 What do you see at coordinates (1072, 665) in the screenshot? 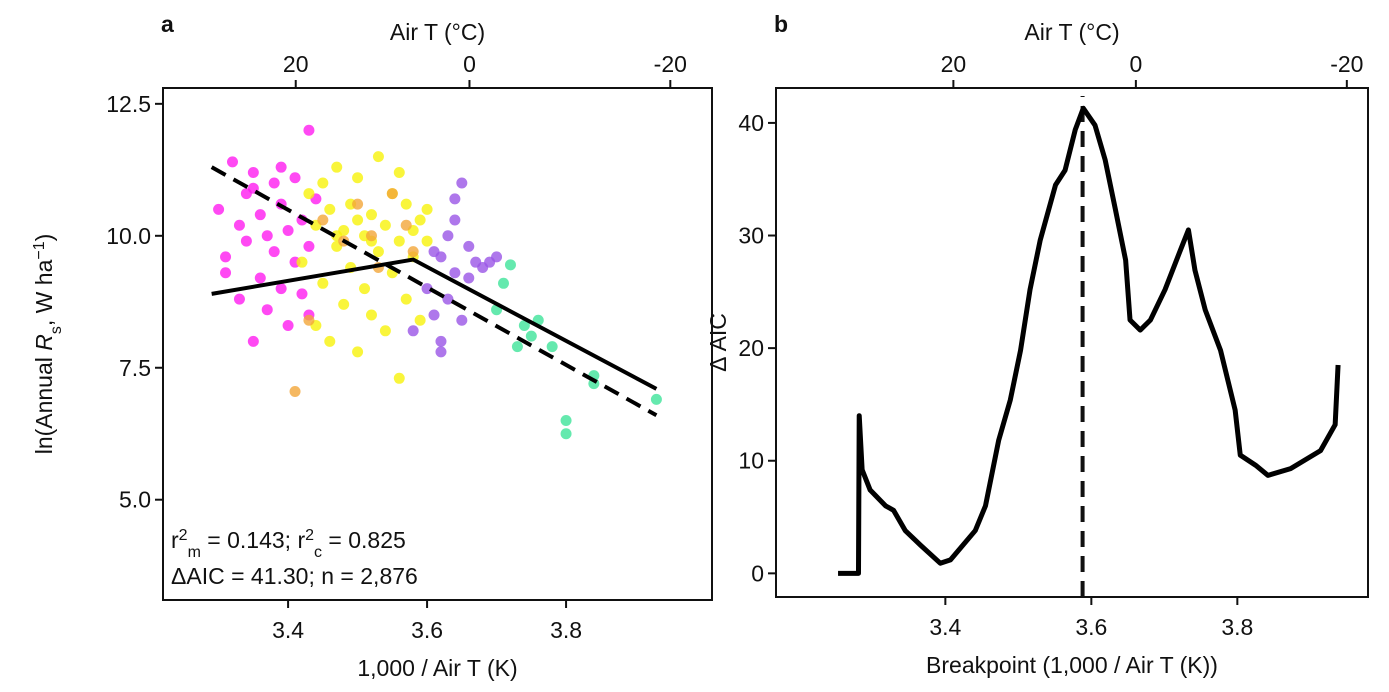
I see `x-axis-label: Breakpoint (1,000 / Air T (K))` at bounding box center [1072, 665].